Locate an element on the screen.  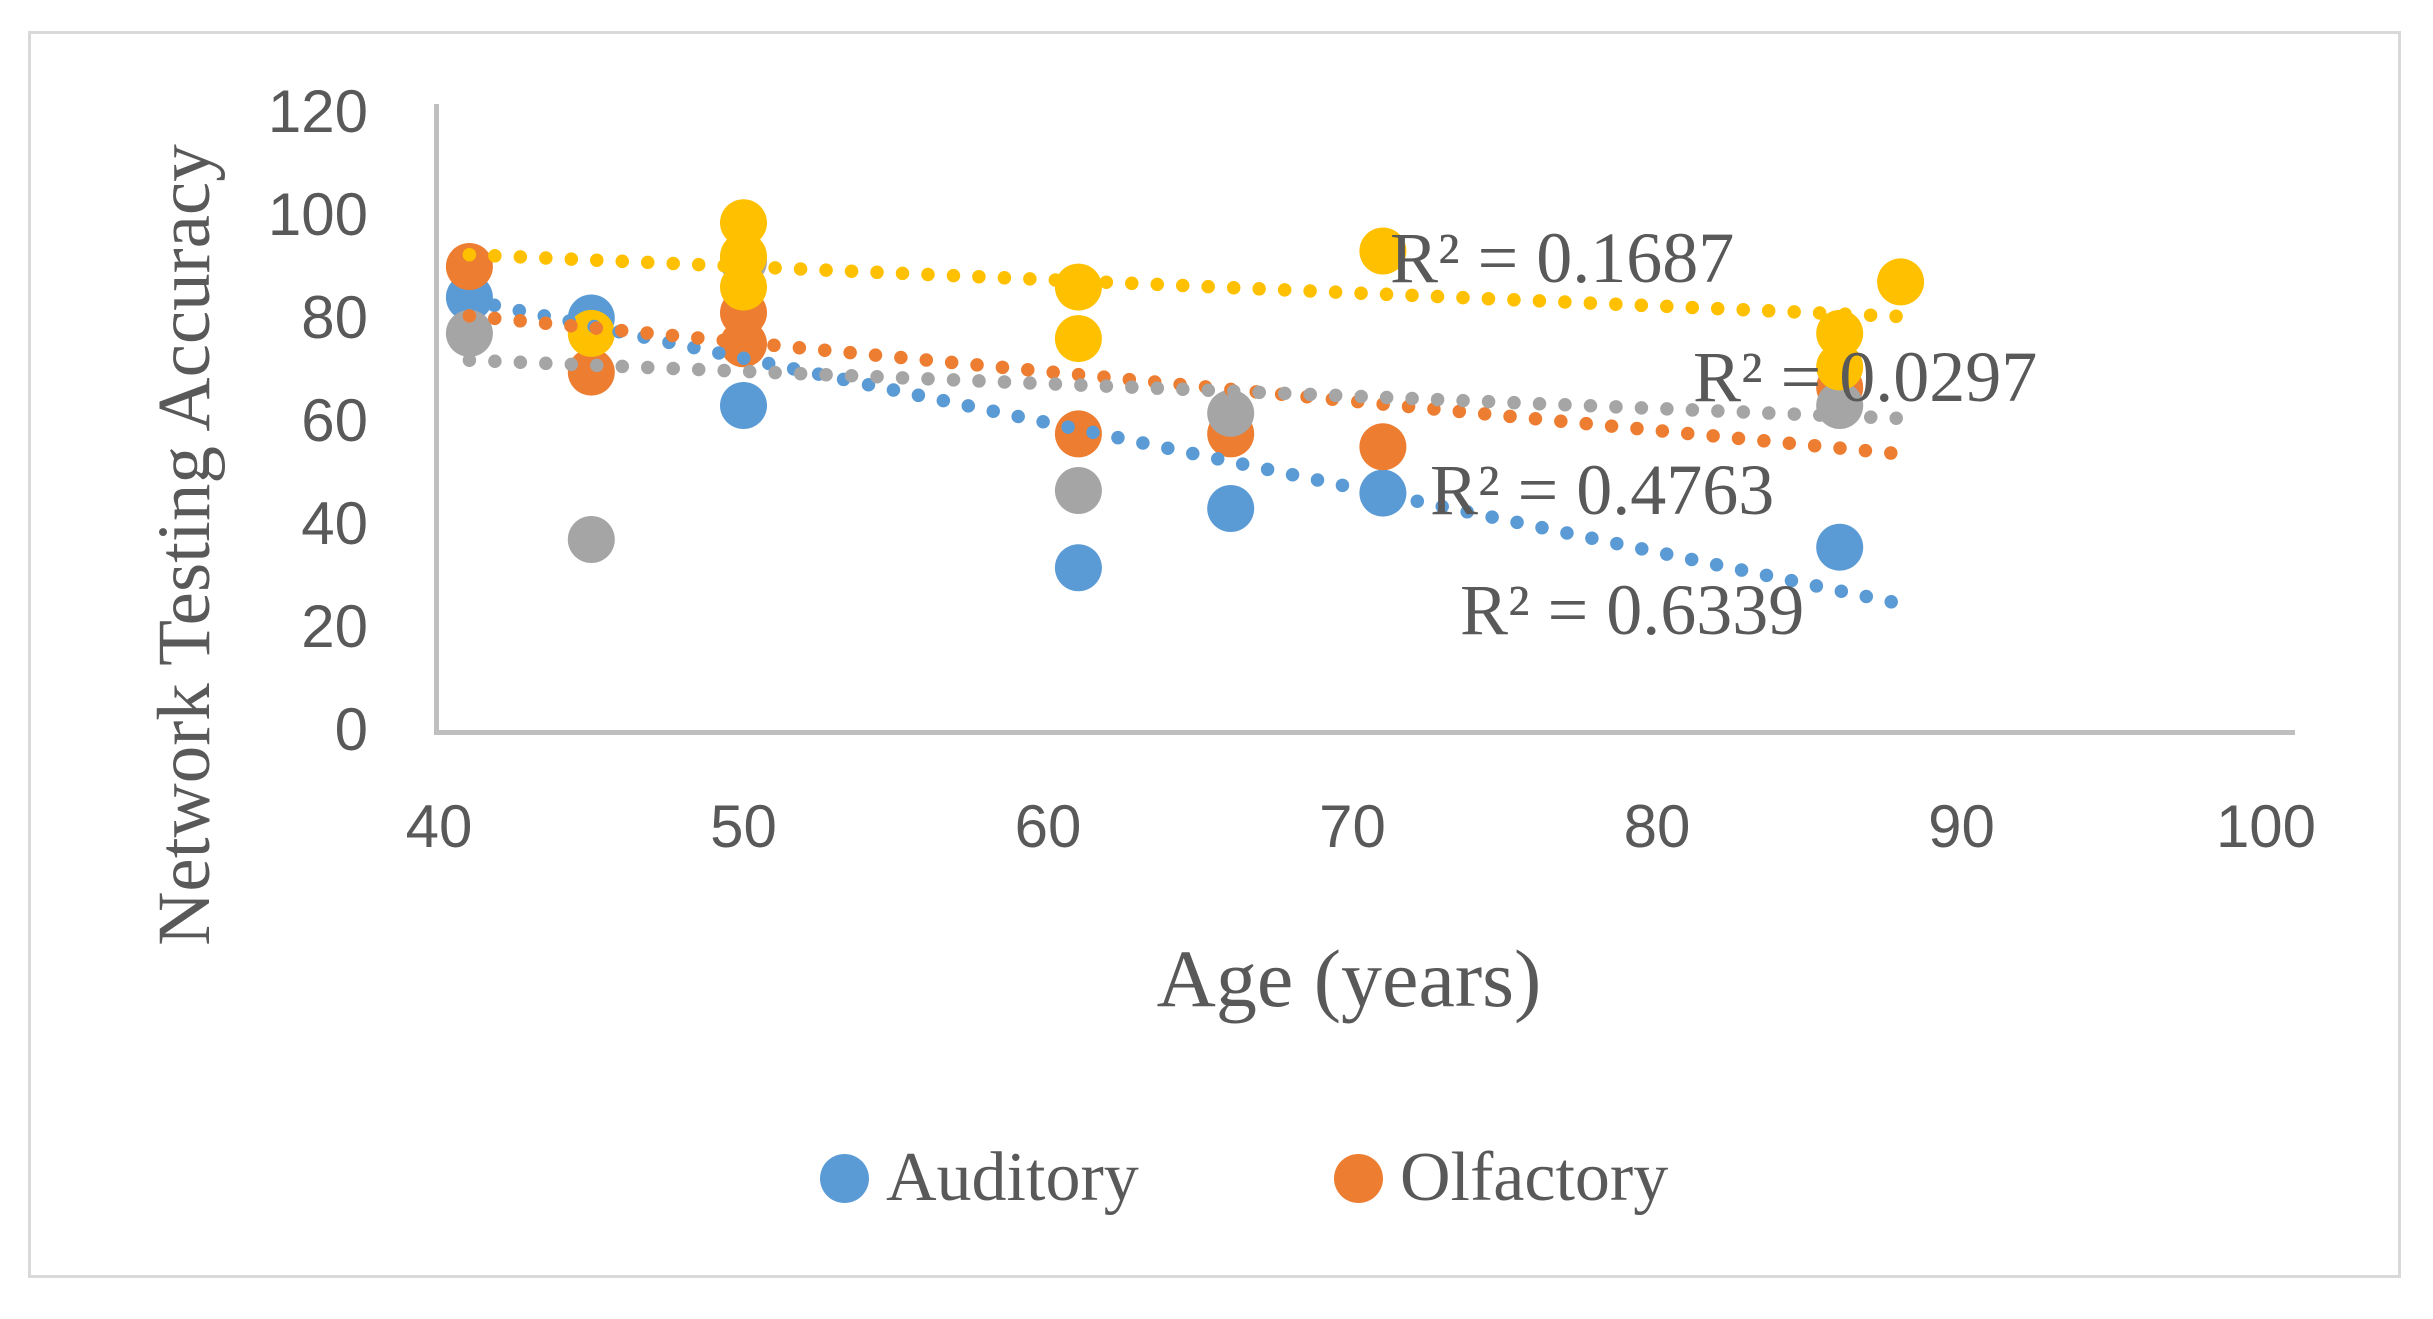
y-axis-title: Network Testing Accuracy is located at coordinates (184, 545).